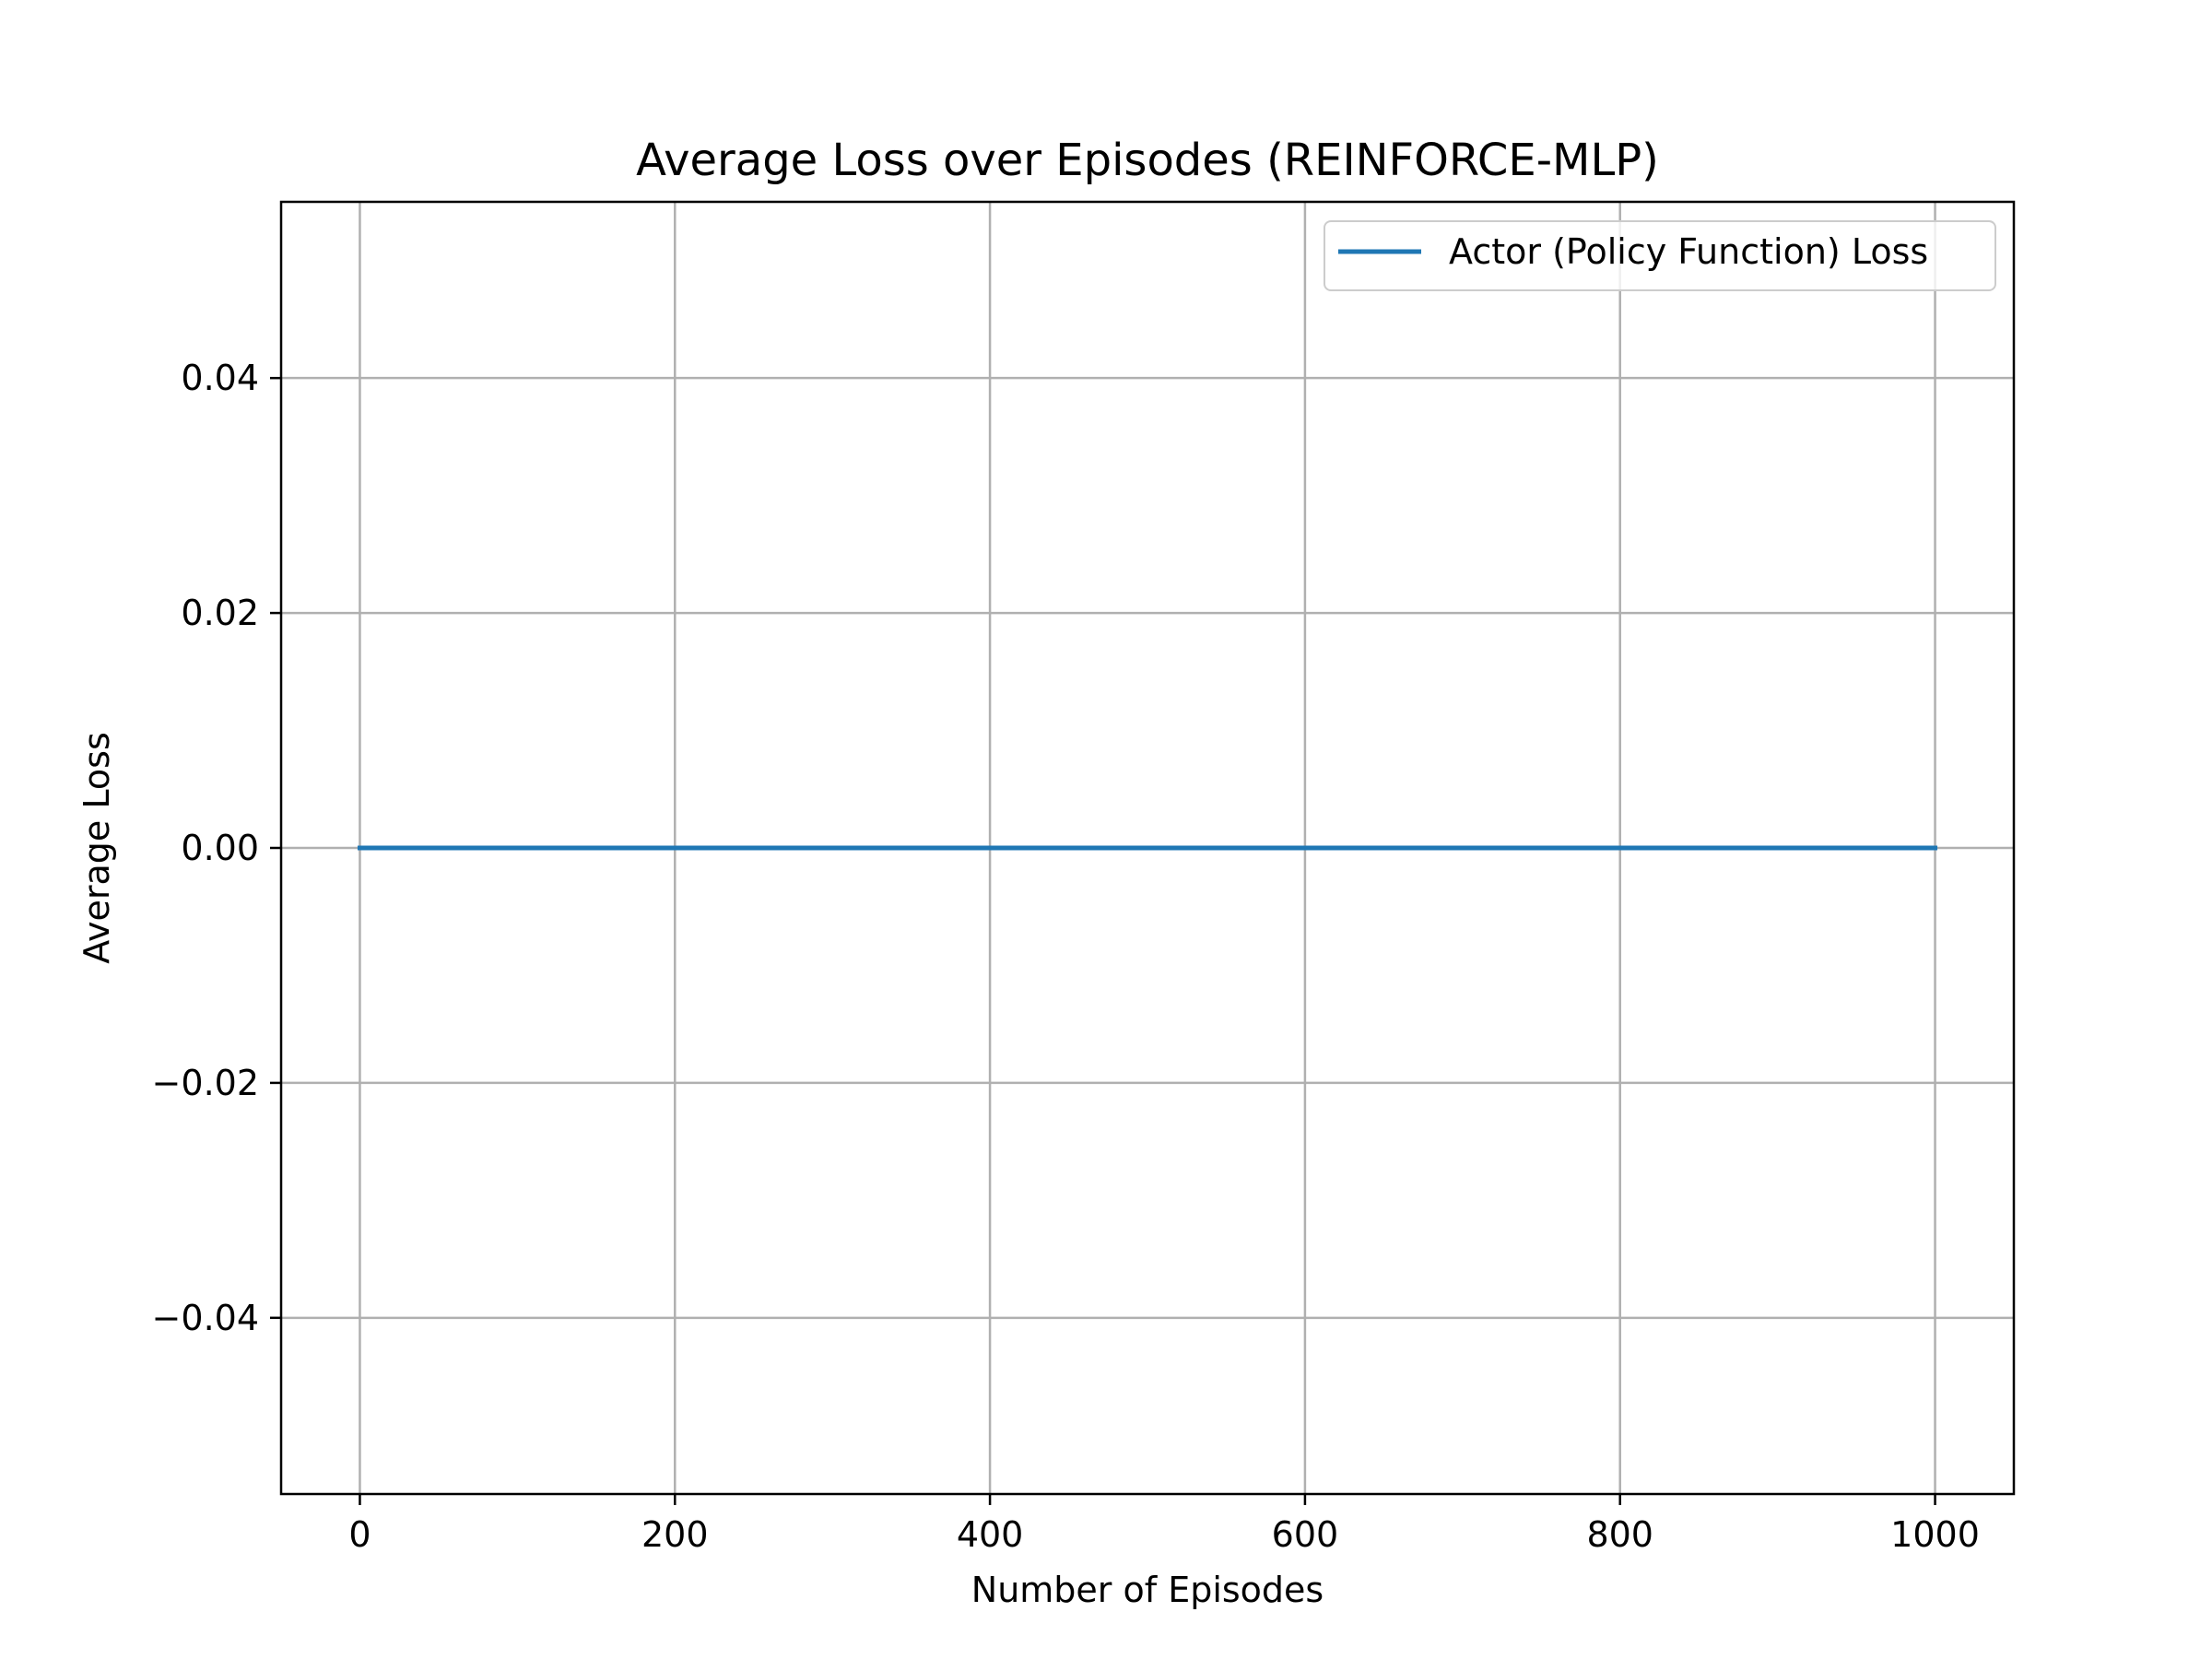  I want to click on legend-label-actor-loss: Actor (Policy Function) Loss, so click(1688, 251).